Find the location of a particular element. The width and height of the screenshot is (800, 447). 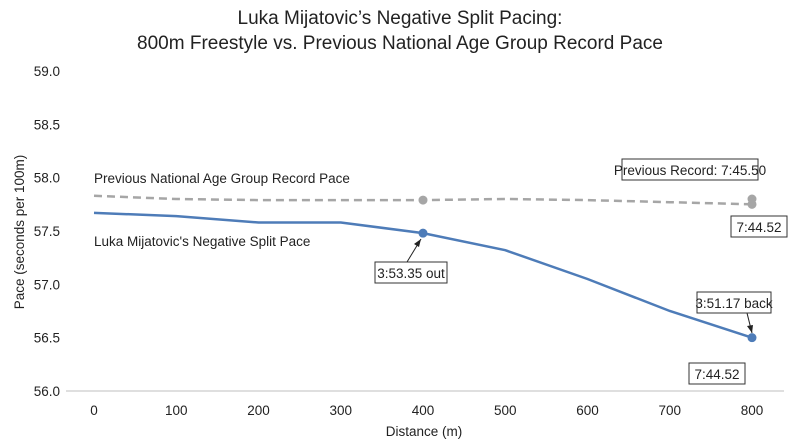

y-tick-label: 58.5 is located at coordinates (47, 124).